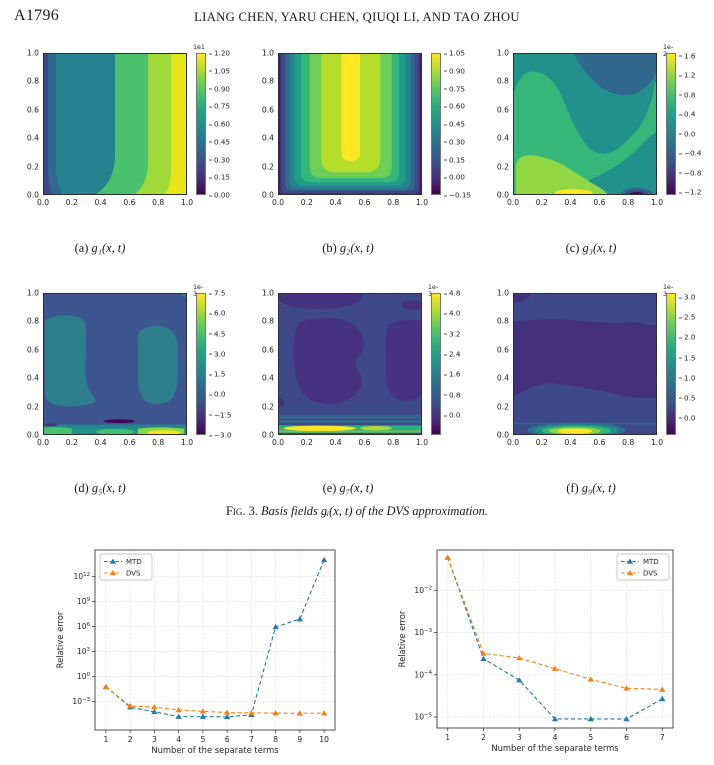 The width and height of the screenshot is (714, 765). What do you see at coordinates (329, 488) in the screenshot?
I see `caption-index: (e)` at bounding box center [329, 488].